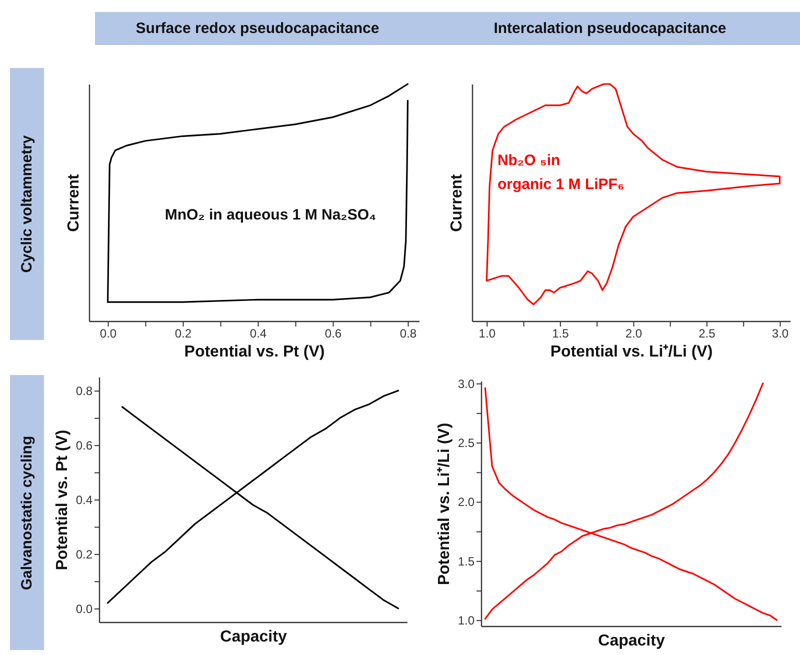 Image resolution: width=800 pixels, height=655 pixels. I want to click on y-tick-label: 0.0, so click(84, 609).